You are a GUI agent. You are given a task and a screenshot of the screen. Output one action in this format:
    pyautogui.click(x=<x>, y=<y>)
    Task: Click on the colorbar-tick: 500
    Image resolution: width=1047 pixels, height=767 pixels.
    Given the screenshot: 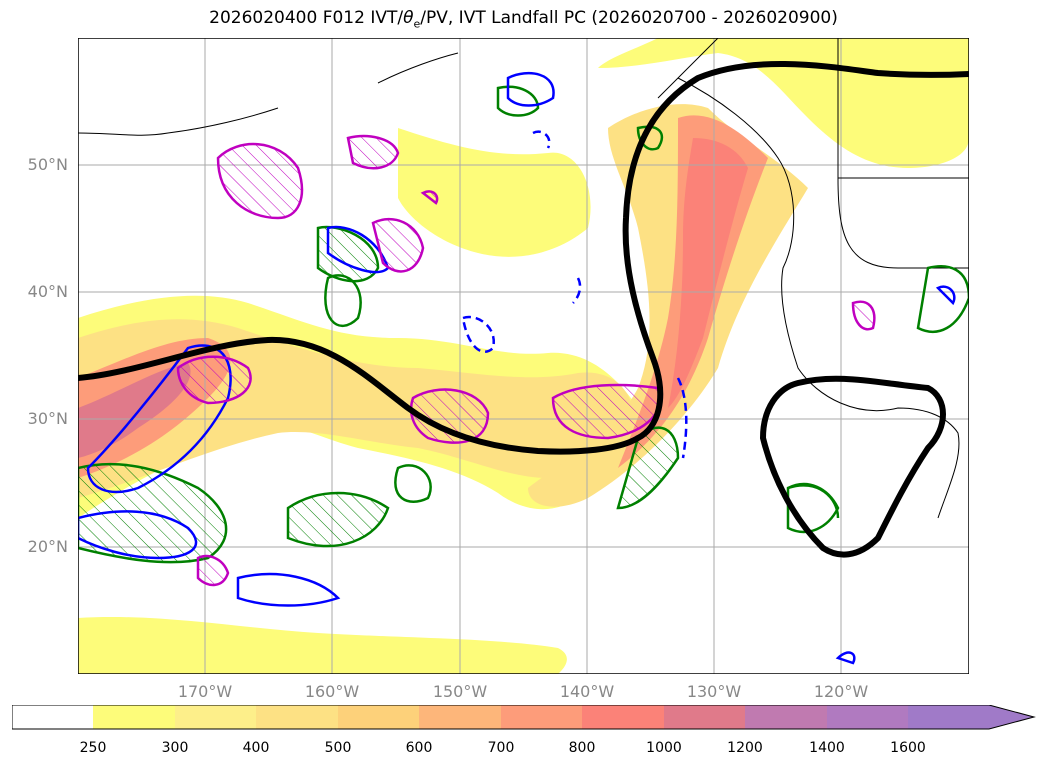 What is the action you would take?
    pyautogui.click(x=338, y=748)
    